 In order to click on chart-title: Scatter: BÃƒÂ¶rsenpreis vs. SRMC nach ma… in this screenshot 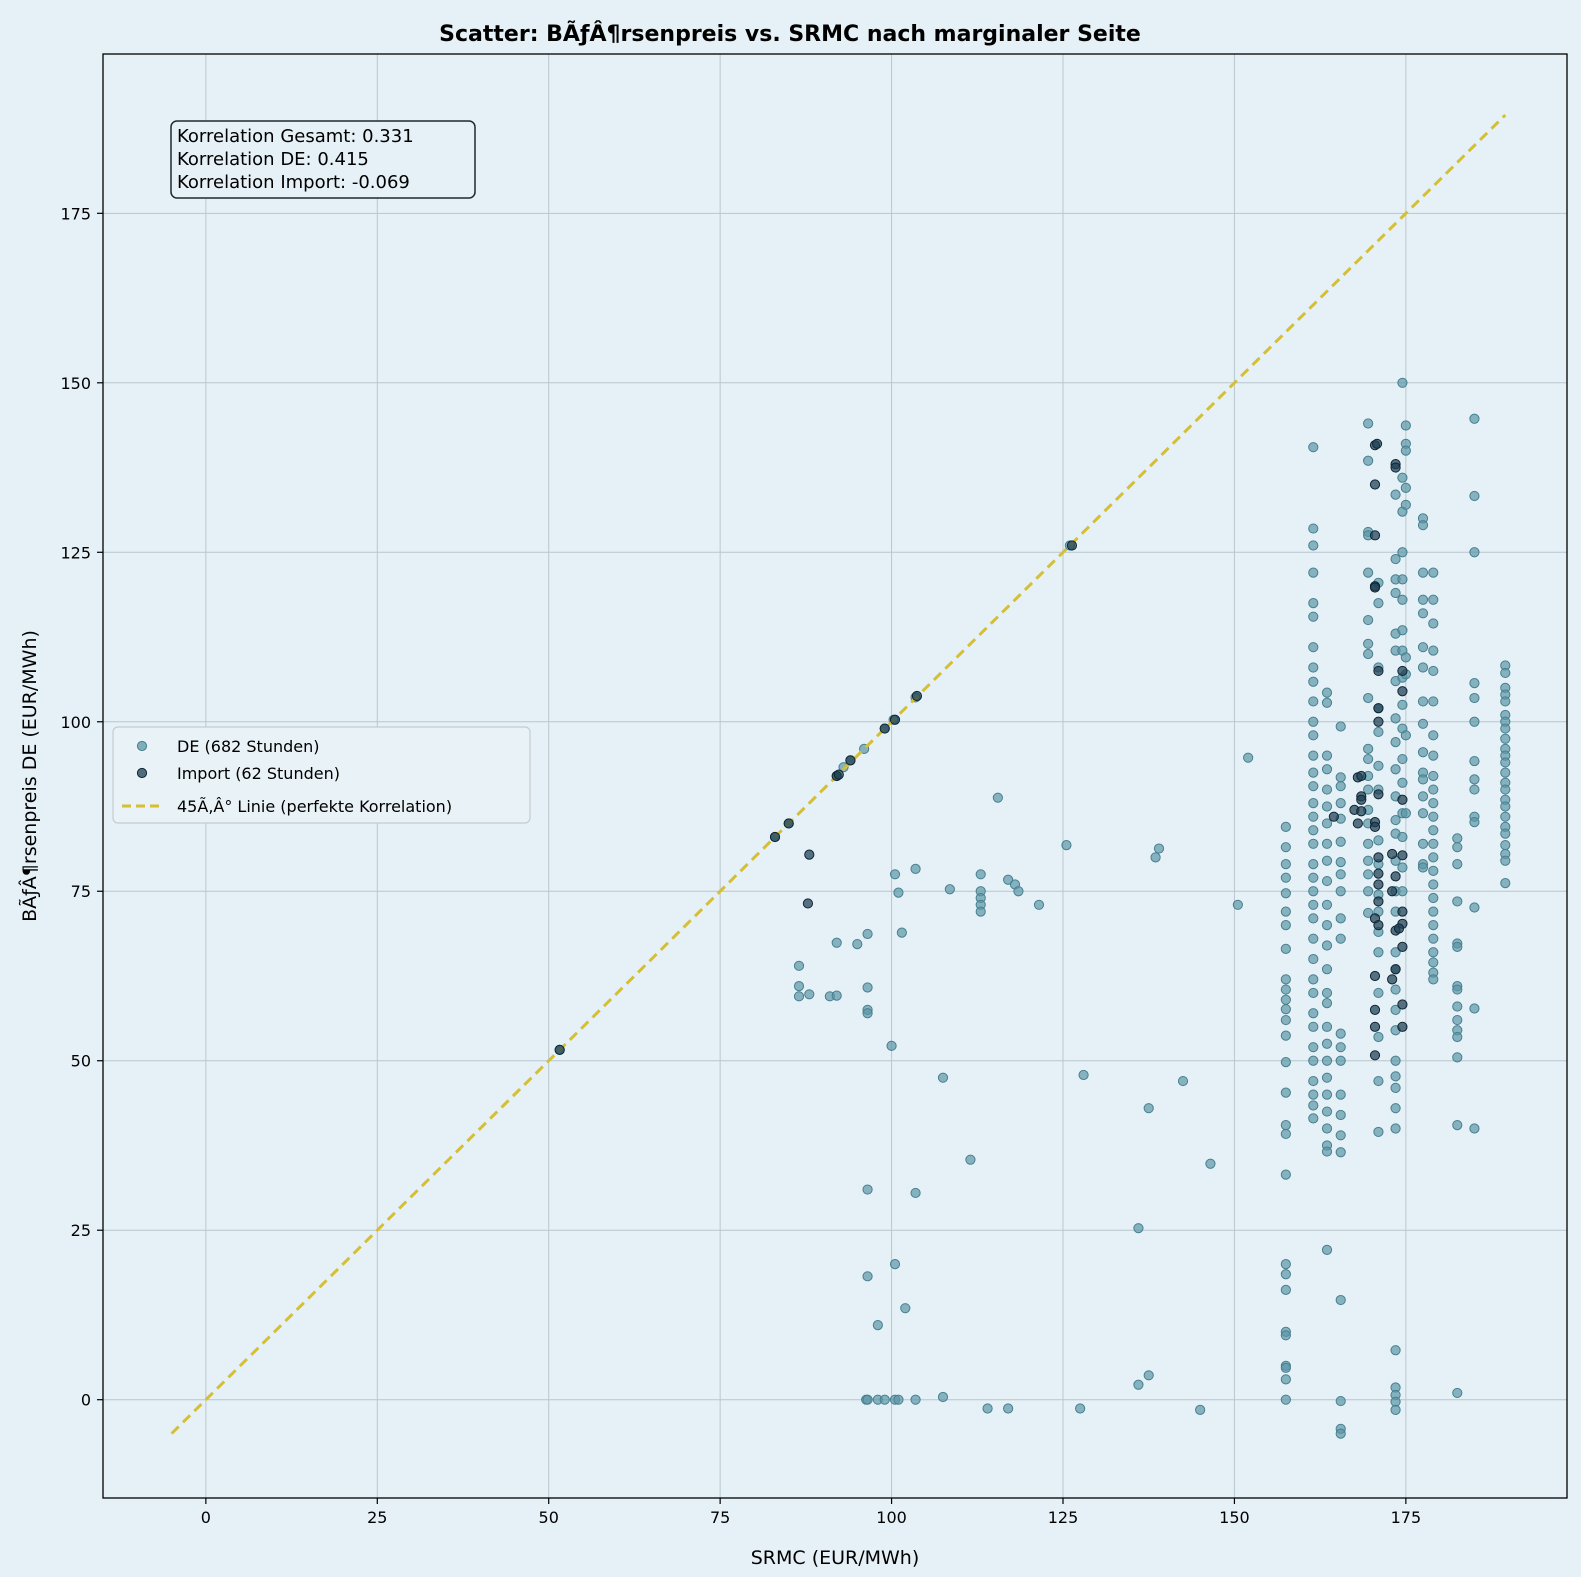, I will do `click(790, 34)`.